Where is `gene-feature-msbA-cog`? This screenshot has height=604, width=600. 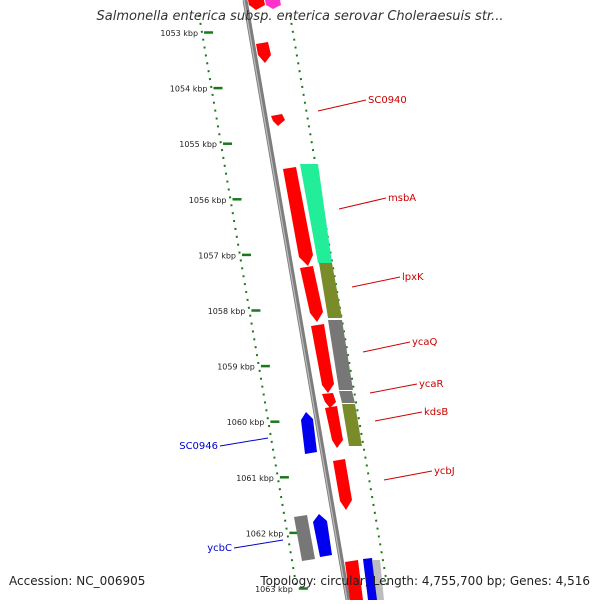 gene-feature-msbA-cog is located at coordinates (316, 213).